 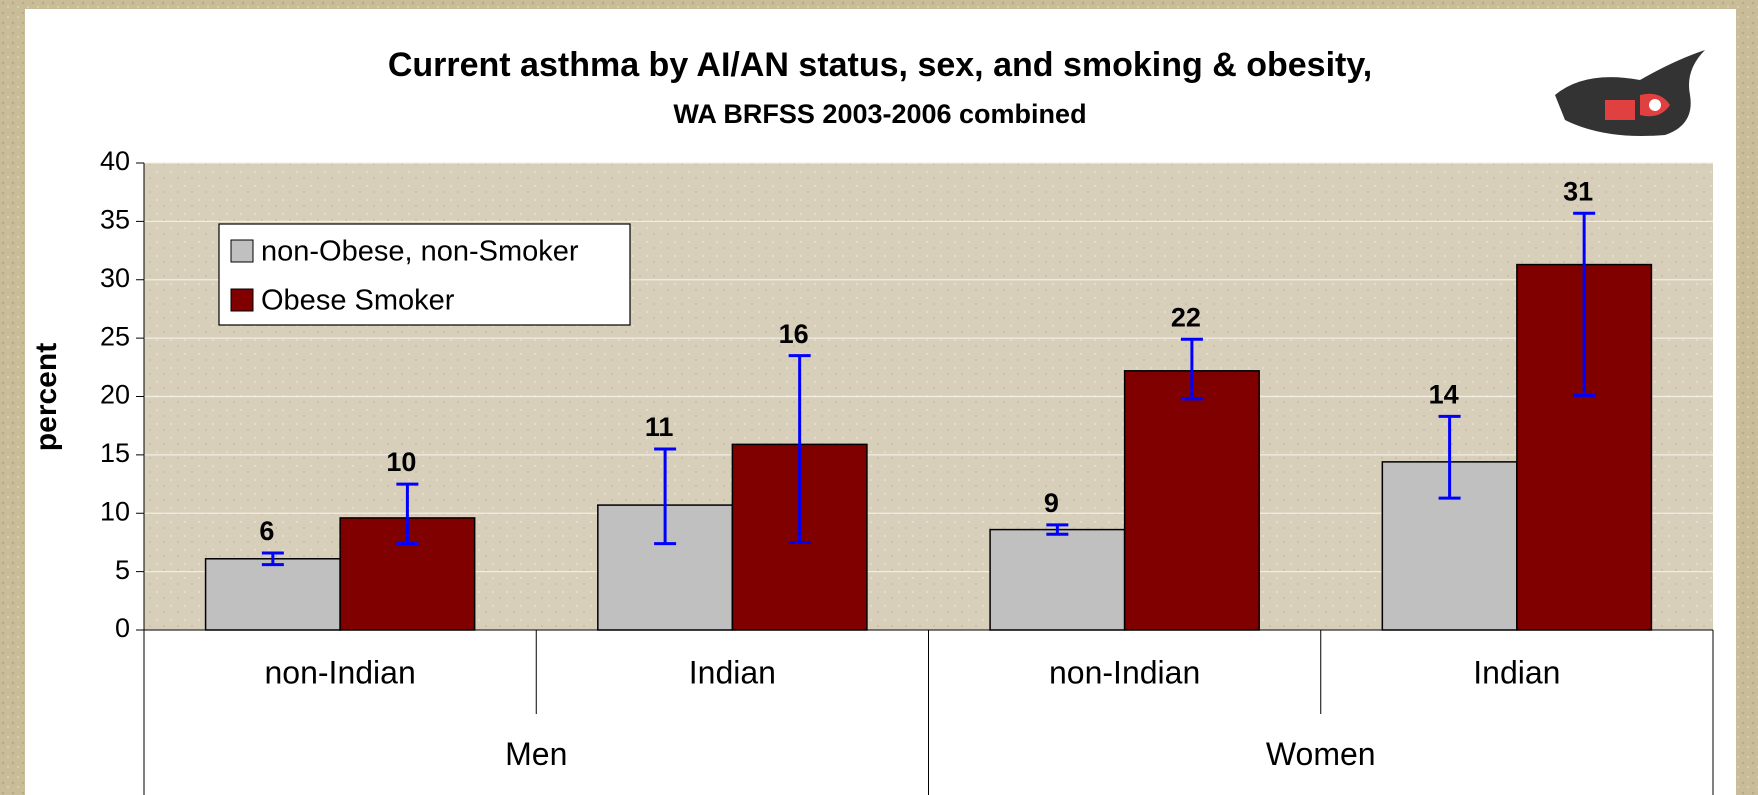 What do you see at coordinates (879, 114) in the screenshot?
I see `chart-subtitle: WA BRFSS 2003-2006 combined` at bounding box center [879, 114].